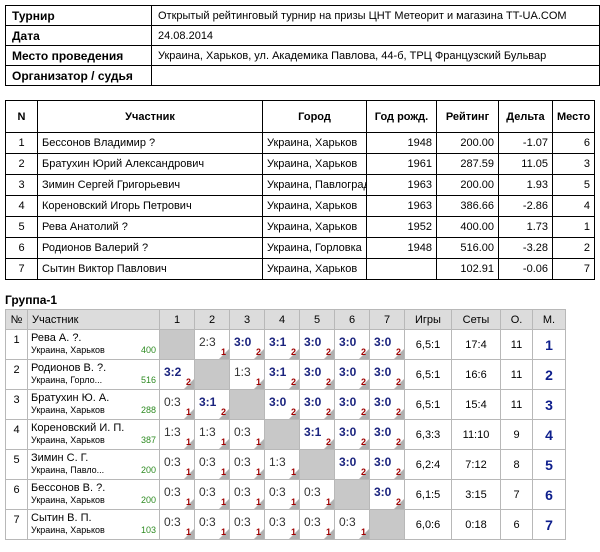  What do you see at coordinates (467, 164) in the screenshot?
I see `participant-rating: 287.59` at bounding box center [467, 164].